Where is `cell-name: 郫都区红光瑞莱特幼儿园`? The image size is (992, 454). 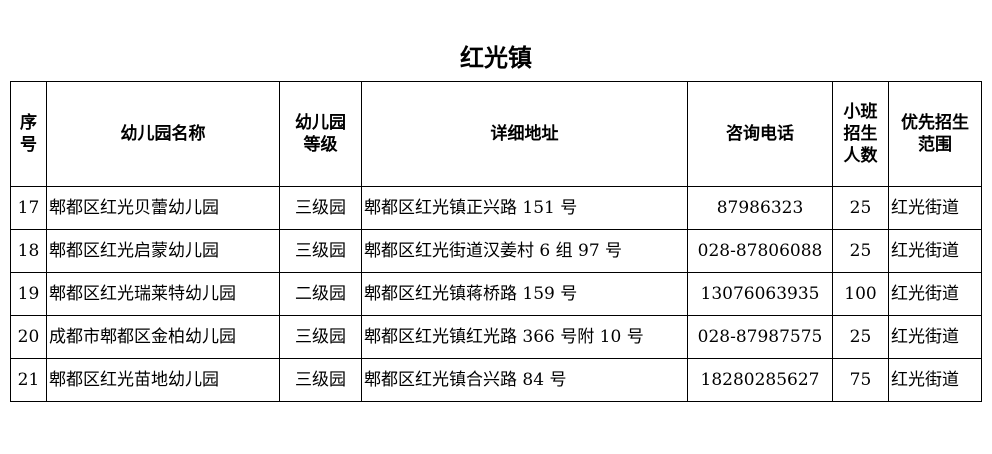 cell-name: 郫都区红光瑞莱特幼儿园 is located at coordinates (163, 294).